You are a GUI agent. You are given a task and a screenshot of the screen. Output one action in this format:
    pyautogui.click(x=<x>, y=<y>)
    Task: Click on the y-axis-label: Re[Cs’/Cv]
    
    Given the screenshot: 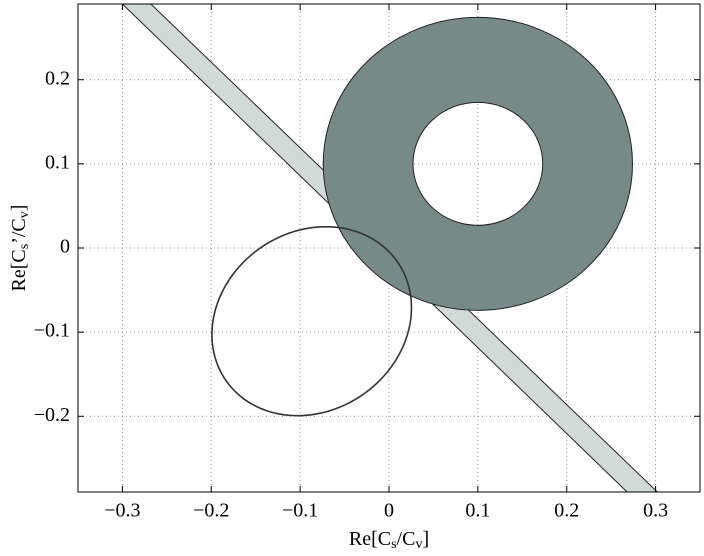 What is the action you would take?
    pyautogui.click(x=20, y=248)
    